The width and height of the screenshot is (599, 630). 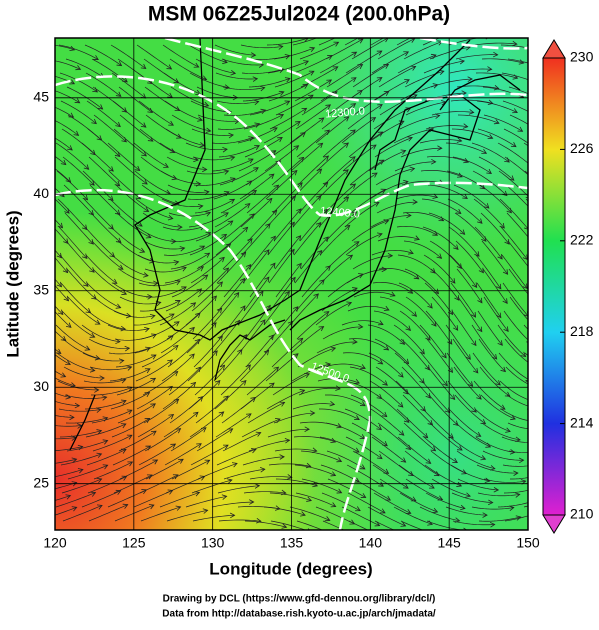 I want to click on y-axis-label: Latitude (degrees), so click(x=12, y=283).